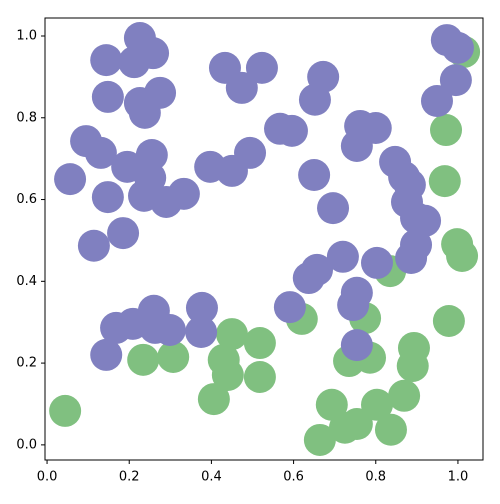 The image size is (500, 504). I want to click on x-tick-label: 0.2, so click(129, 477).